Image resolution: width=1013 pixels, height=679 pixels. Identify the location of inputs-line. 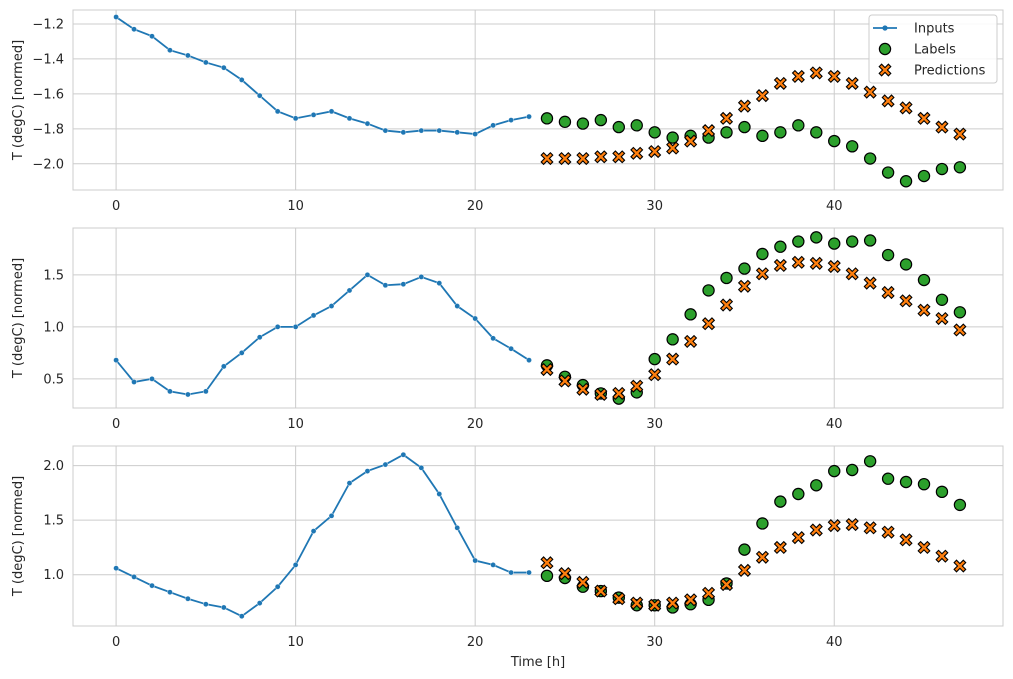
(322, 76).